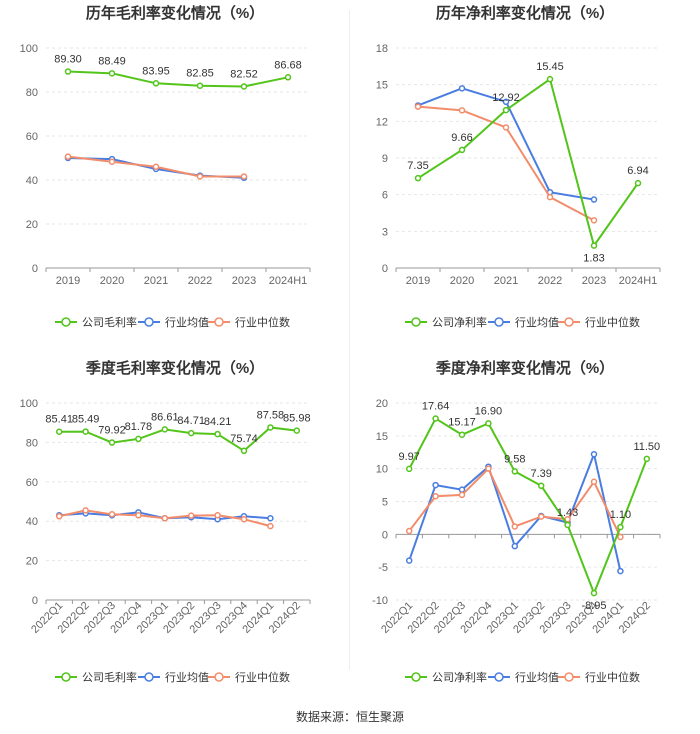 Image resolution: width=700 pixels, height=734 pixels. Describe the element at coordinates (638, 281) in the screenshot. I see `x-tick-label: 2024H1` at that location.